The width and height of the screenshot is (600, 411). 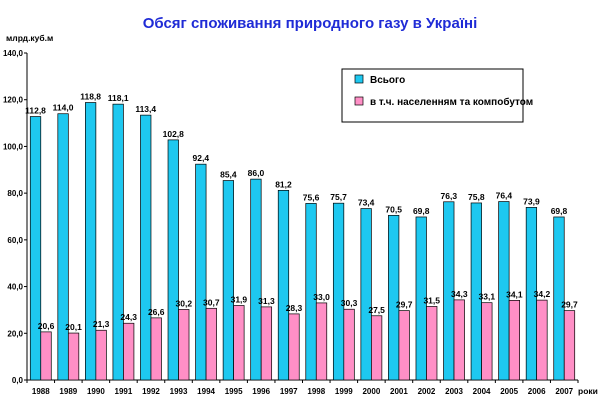 I want to click on legend-label-households: в т.ч. населенням та компобутом, so click(x=451, y=102).